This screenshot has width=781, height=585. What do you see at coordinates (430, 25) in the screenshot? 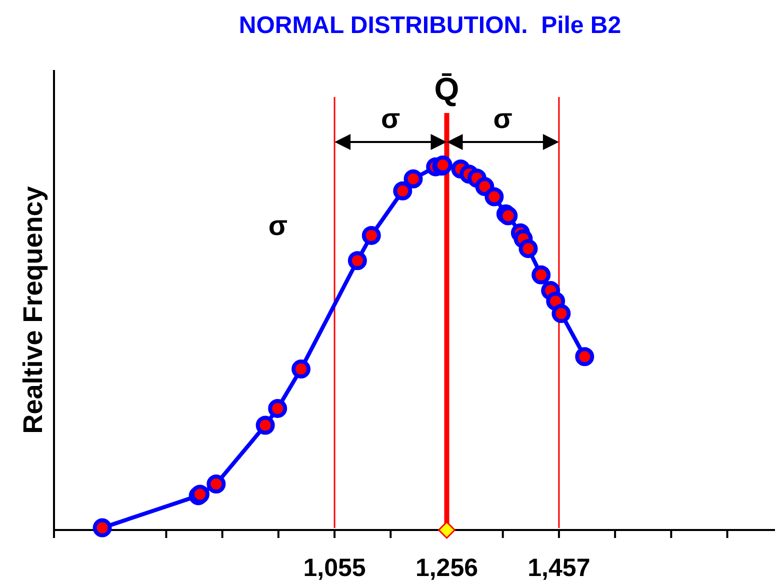
I see `chart-title: NORMAL DISTRIBUTION. Pile B2` at bounding box center [430, 25].